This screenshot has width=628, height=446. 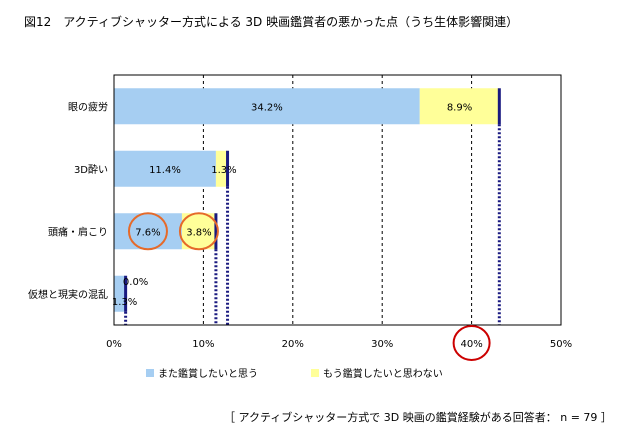 I want to click on data-label: 7.6%, so click(x=147, y=232).